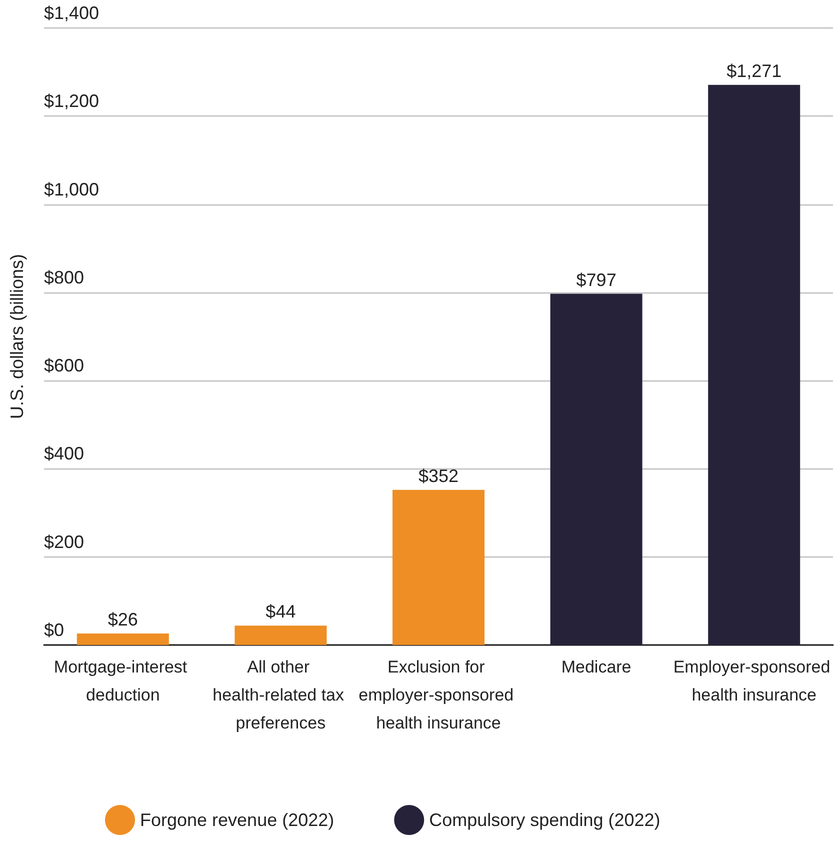 The image size is (837, 842). Describe the element at coordinates (280, 695) in the screenshot. I see `x-tick-label: All other health-related tax preferences` at that location.